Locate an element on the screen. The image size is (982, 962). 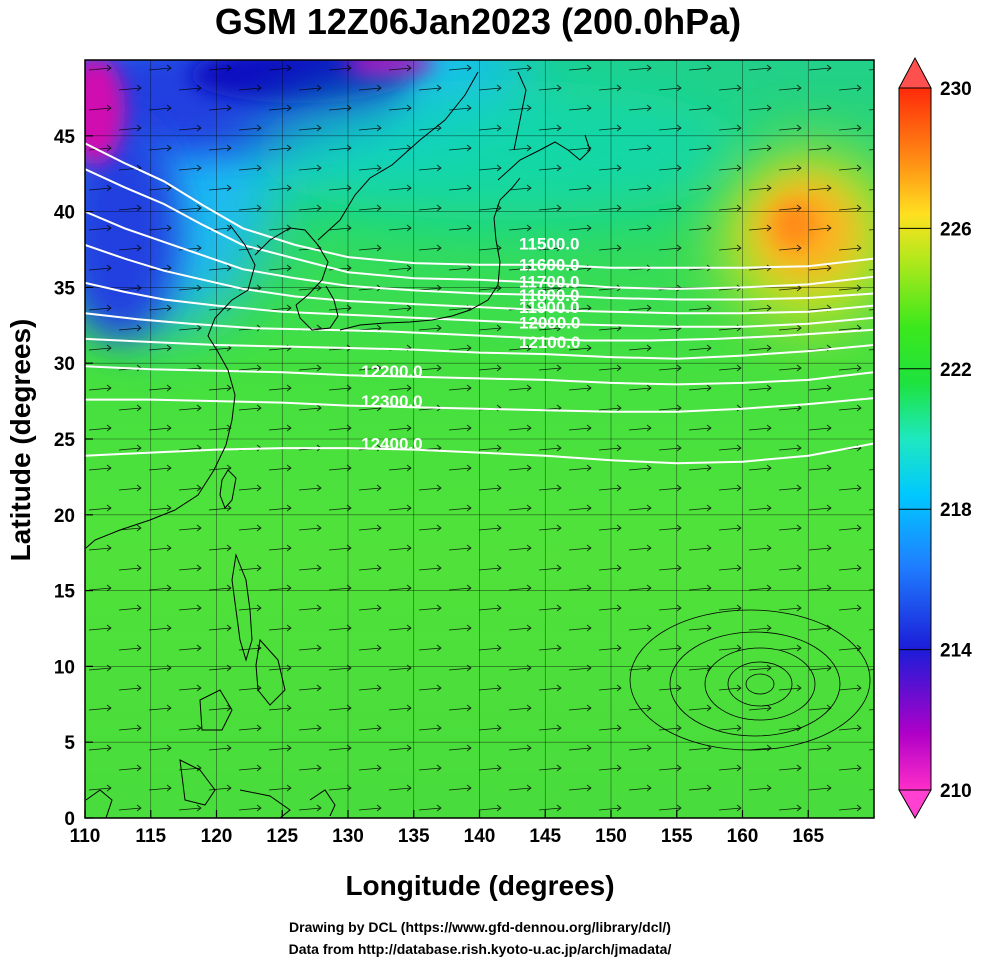
colorbar-tick-label: 210 is located at coordinates (956, 791).